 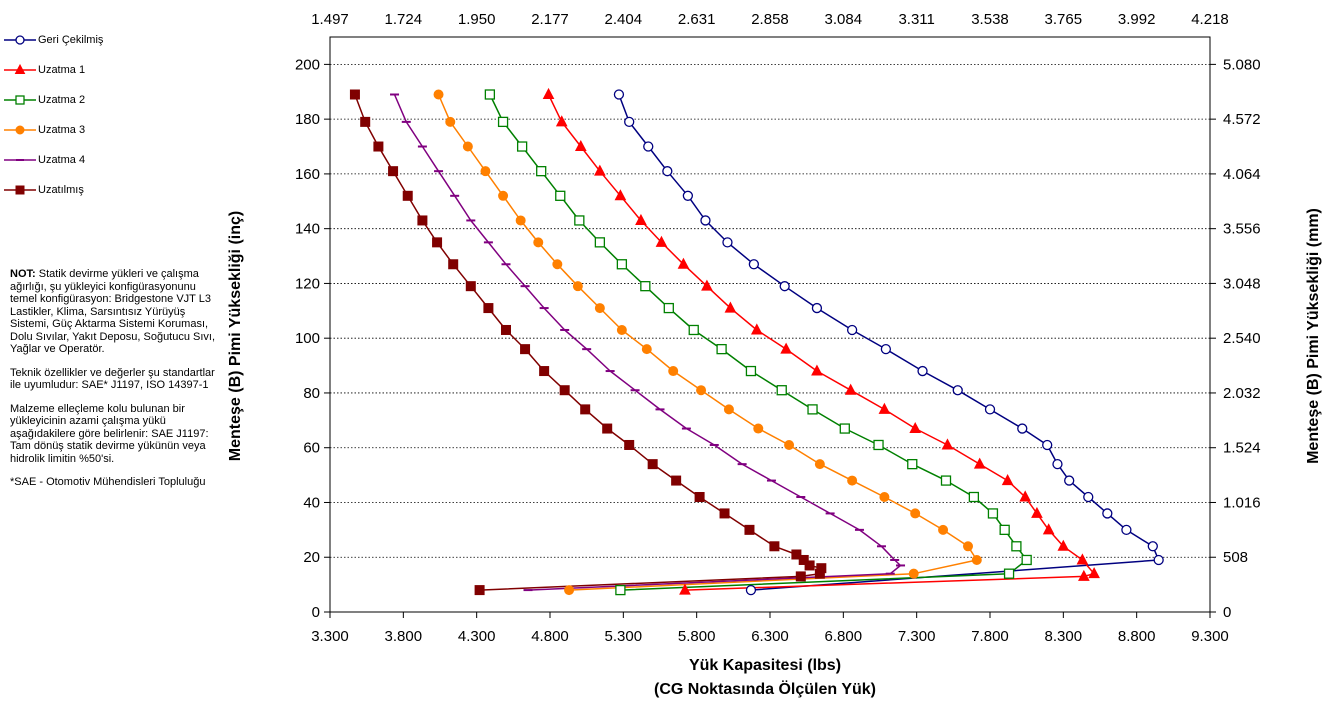 What do you see at coordinates (1242, 119) in the screenshot?
I see `y-tick-label-right: 4.572` at bounding box center [1242, 119].